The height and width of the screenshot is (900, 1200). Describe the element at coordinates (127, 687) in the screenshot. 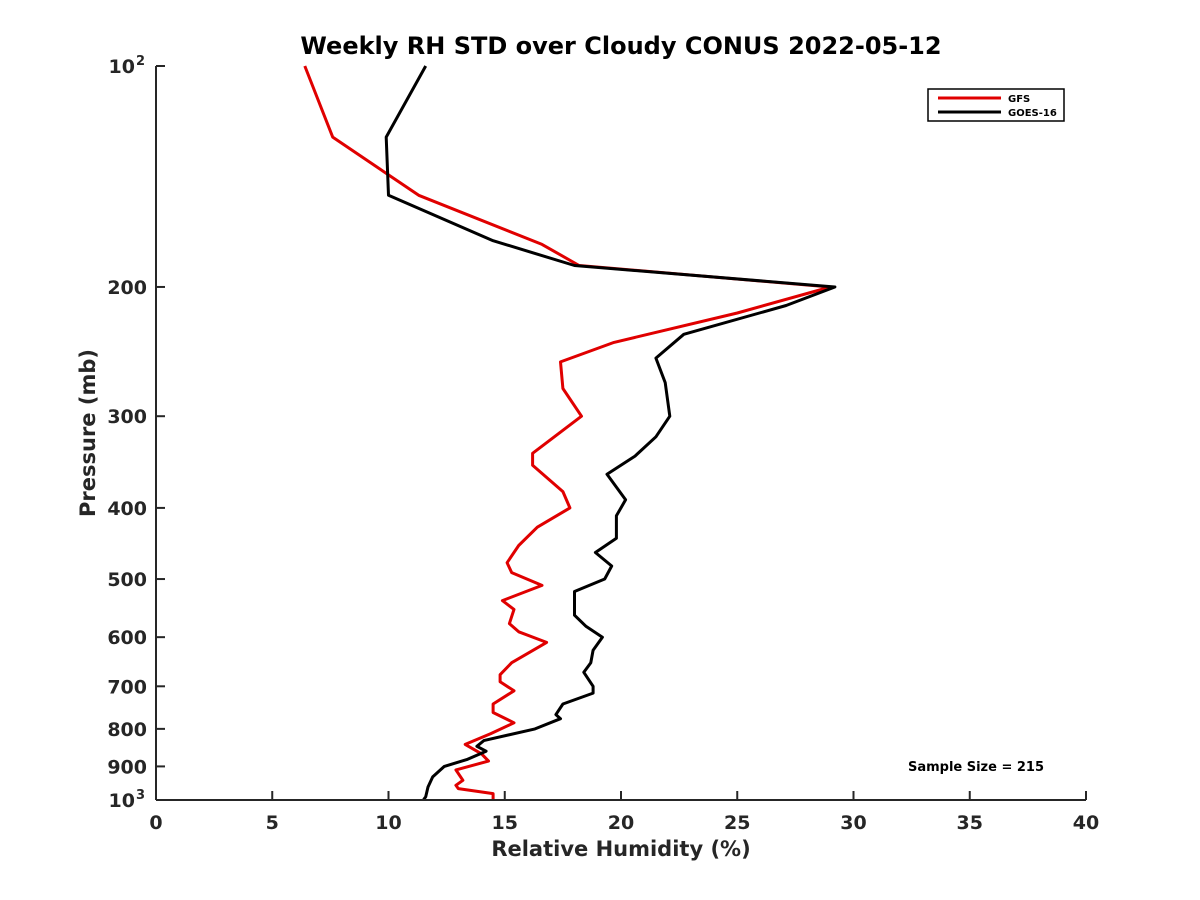

I see `y-tick-label: 700` at that location.